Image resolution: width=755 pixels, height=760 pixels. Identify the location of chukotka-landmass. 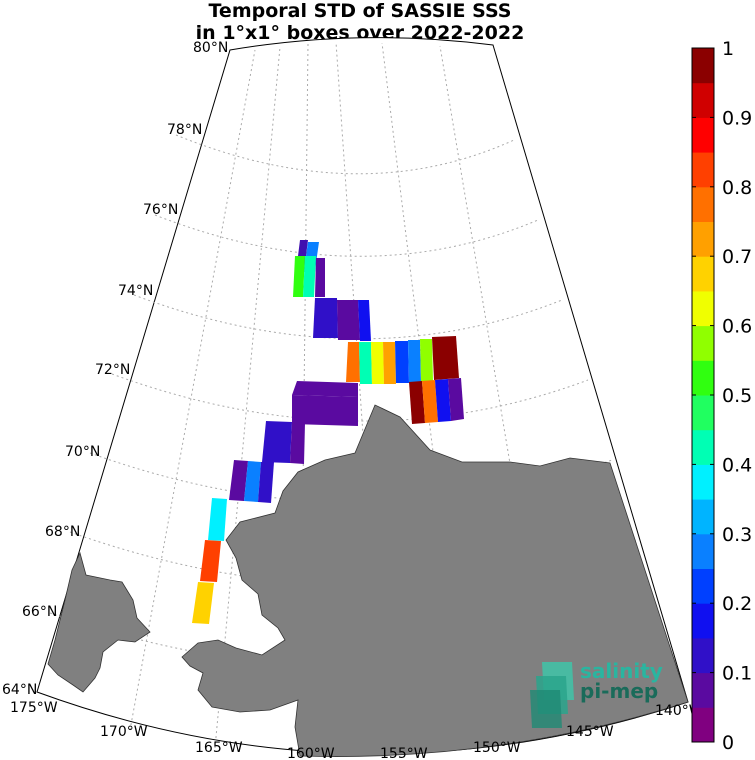
(99, 622).